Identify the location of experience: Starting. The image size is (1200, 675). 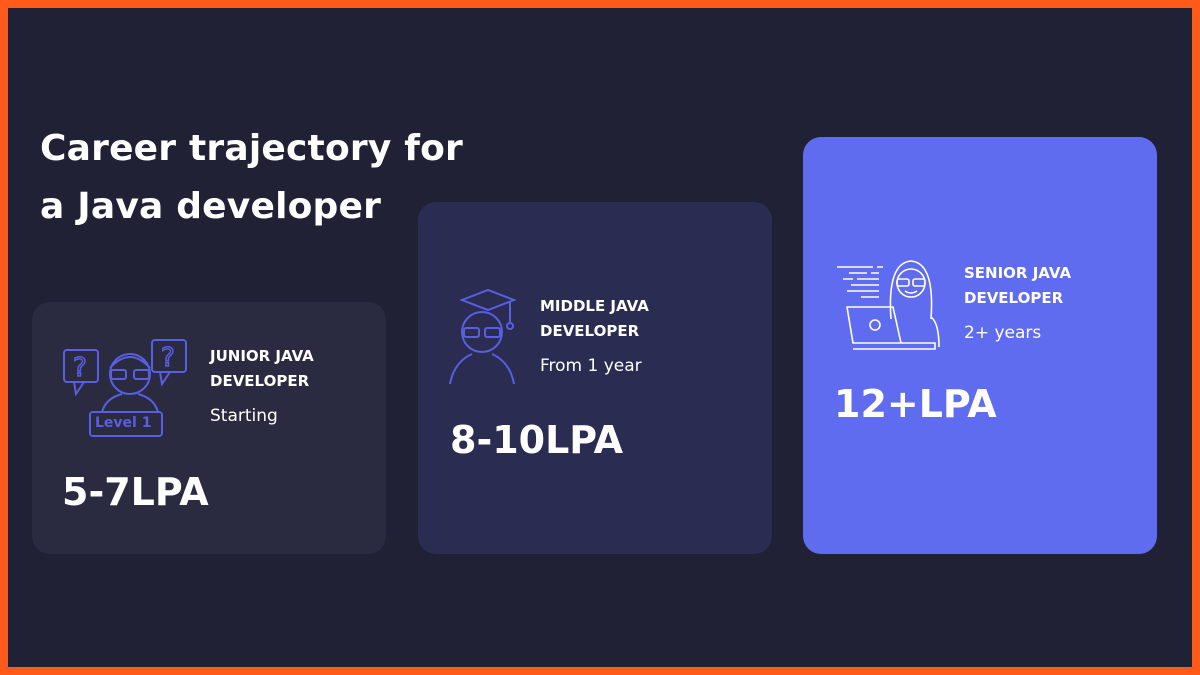
(244, 416).